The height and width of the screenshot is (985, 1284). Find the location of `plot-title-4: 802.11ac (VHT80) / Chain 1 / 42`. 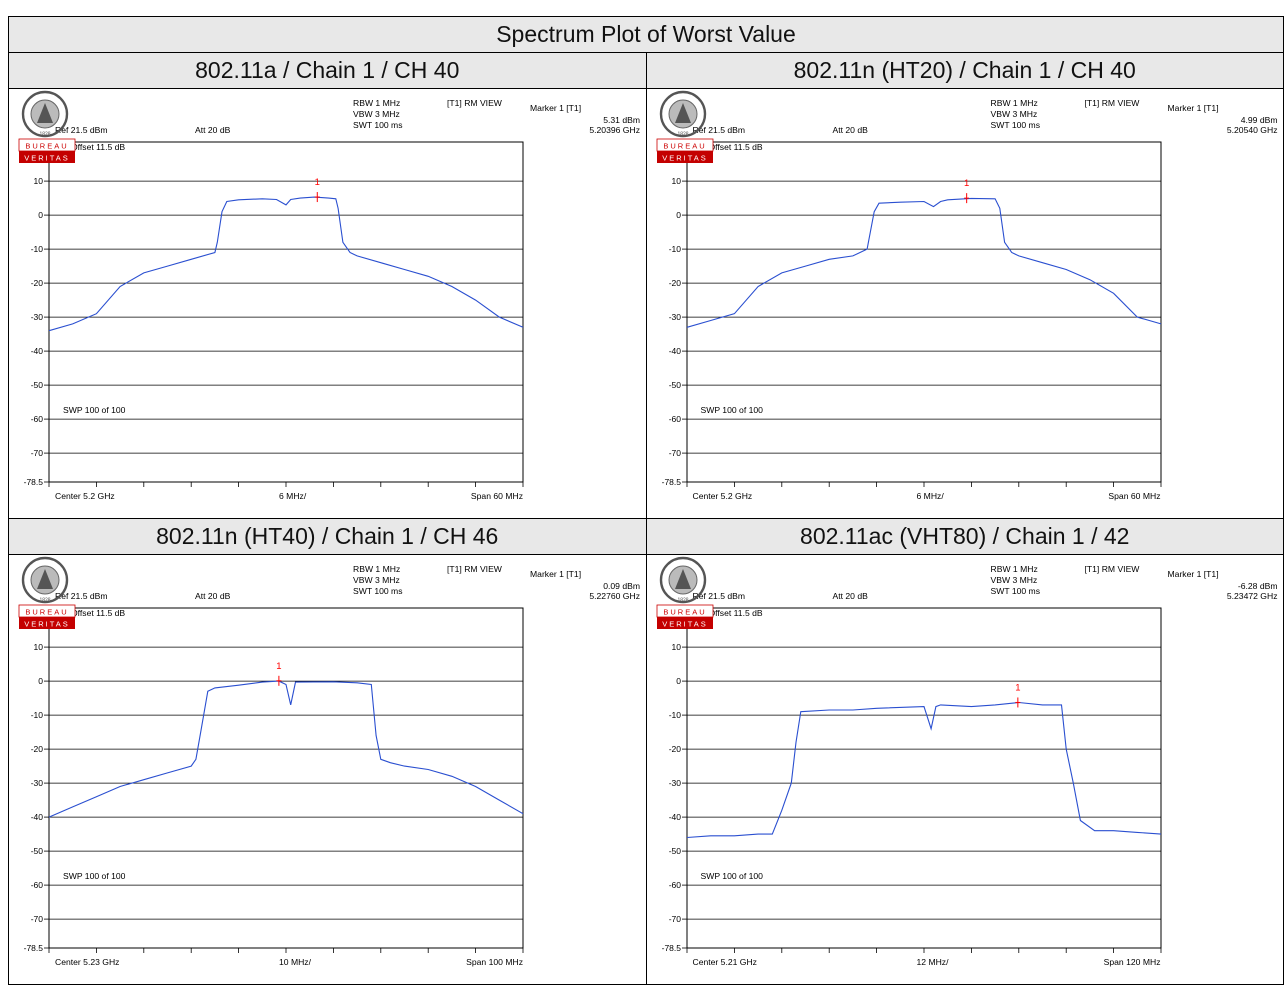

plot-title-4: 802.11ac (VHT80) / Chain 1 / 42 is located at coordinates (964, 536).